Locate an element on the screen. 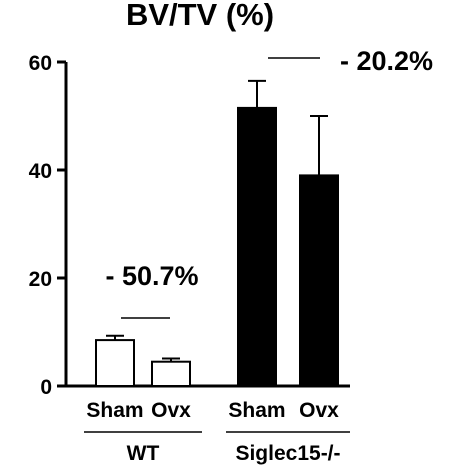 The width and height of the screenshot is (470, 470). y-tick-label: 60 is located at coordinates (40, 63).